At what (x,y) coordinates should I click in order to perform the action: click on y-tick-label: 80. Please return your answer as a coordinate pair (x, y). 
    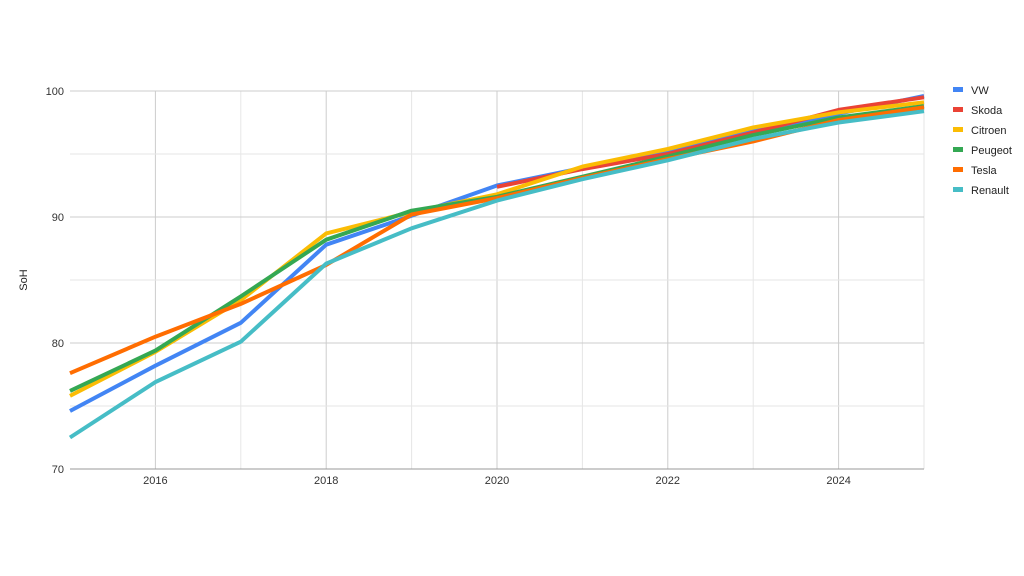
    Looking at the image, I should click on (58, 344).